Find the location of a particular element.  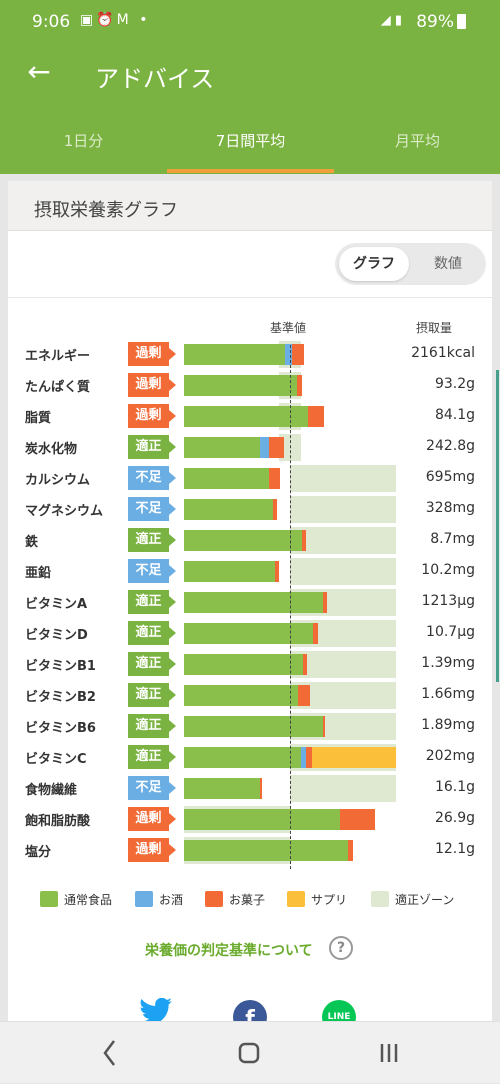

card-header: 摂取栄養素グラフ is located at coordinates (250, 206).